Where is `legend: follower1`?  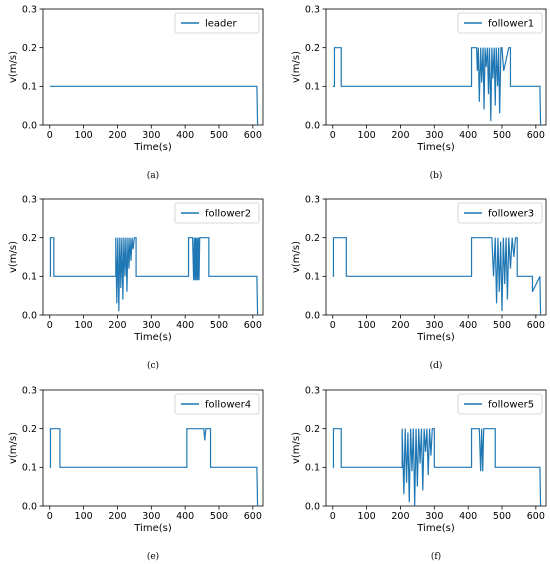 legend: follower1 is located at coordinates (500, 23).